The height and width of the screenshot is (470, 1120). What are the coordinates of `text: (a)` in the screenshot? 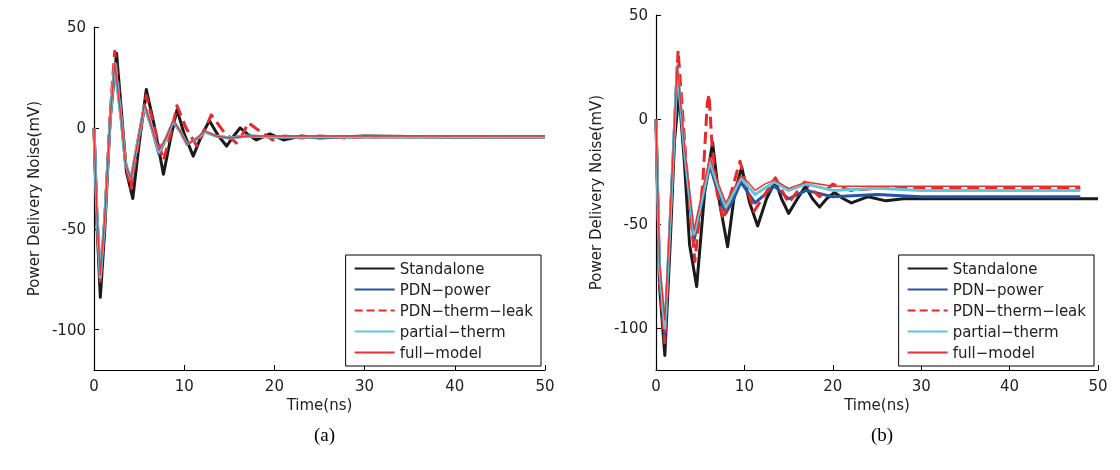 It's located at (324, 435).